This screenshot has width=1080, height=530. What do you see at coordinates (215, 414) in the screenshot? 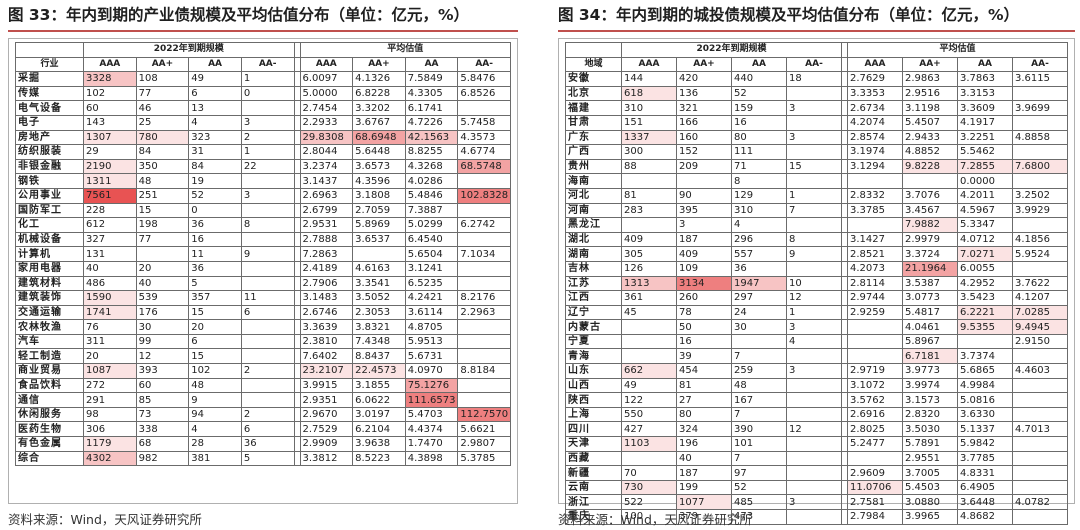
I see `maturity-cell: 94` at bounding box center [215, 414].